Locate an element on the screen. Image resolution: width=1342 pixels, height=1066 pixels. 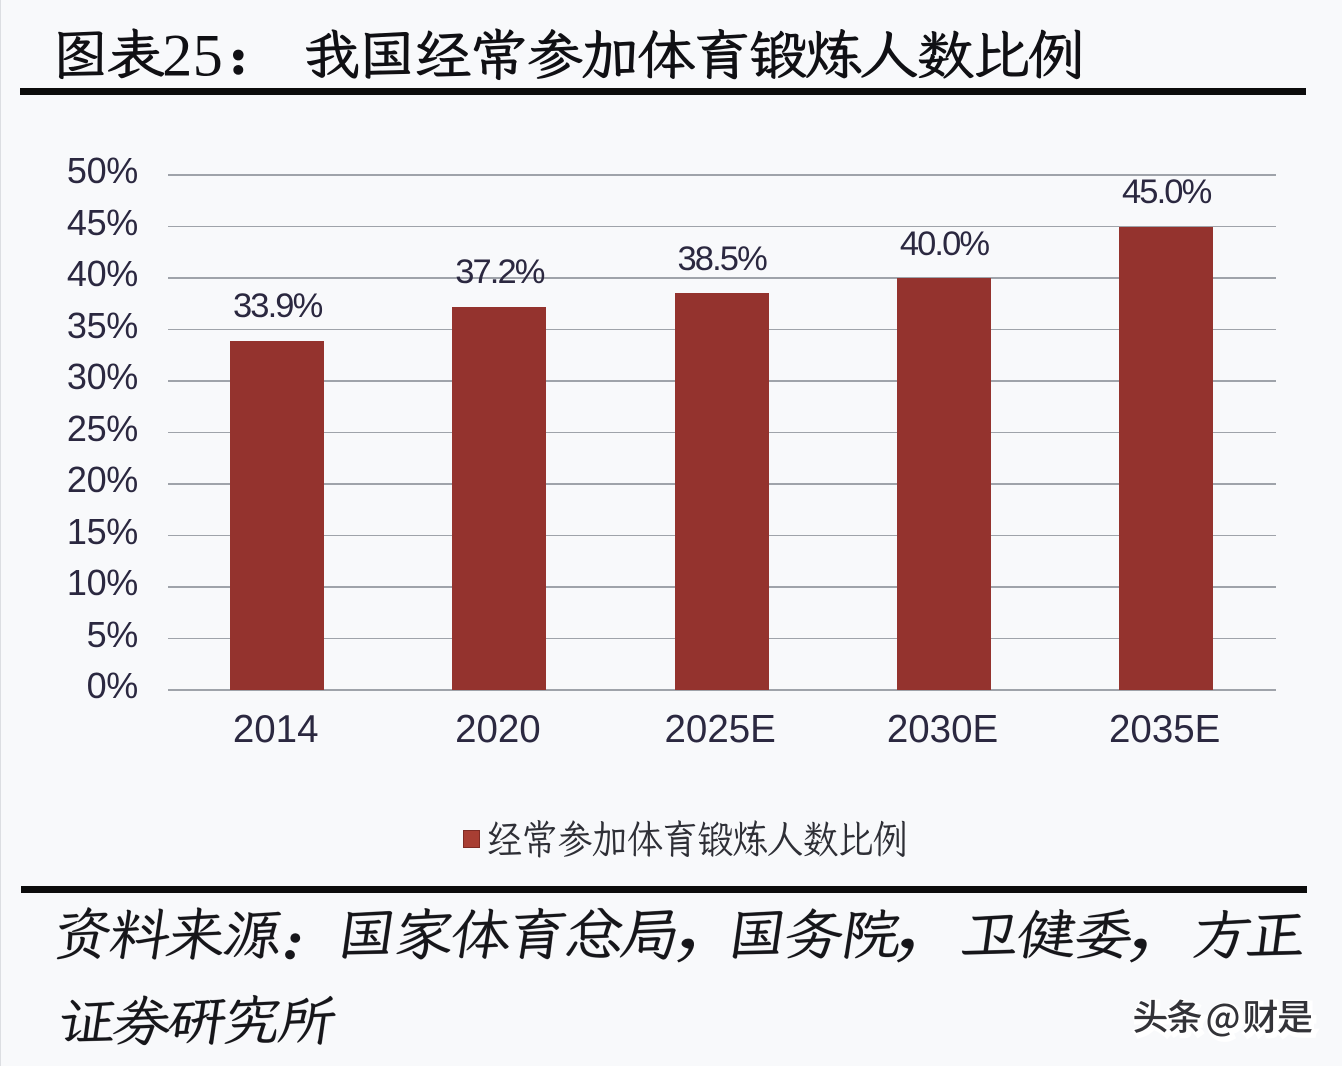
svg-text: 25 is located at coordinates (192, 56).